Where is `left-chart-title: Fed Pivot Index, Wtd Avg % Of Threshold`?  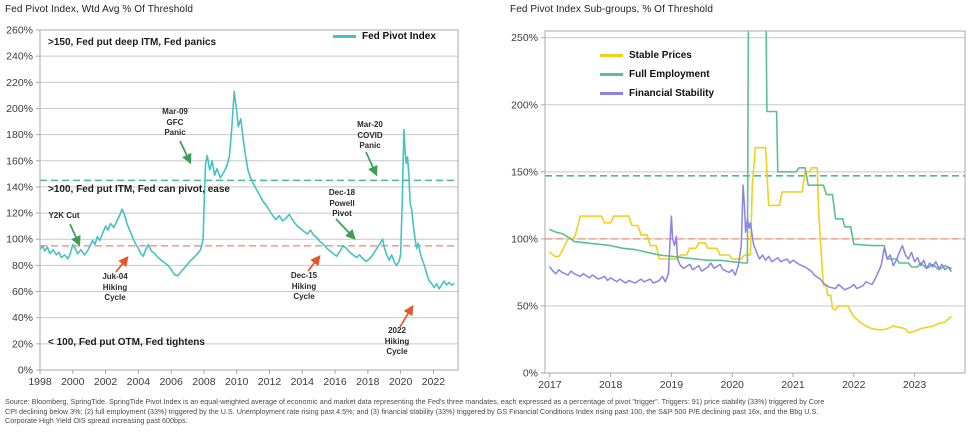 left-chart-title: Fed Pivot Index, Wtd Avg % Of Threshold is located at coordinates (99, 9).